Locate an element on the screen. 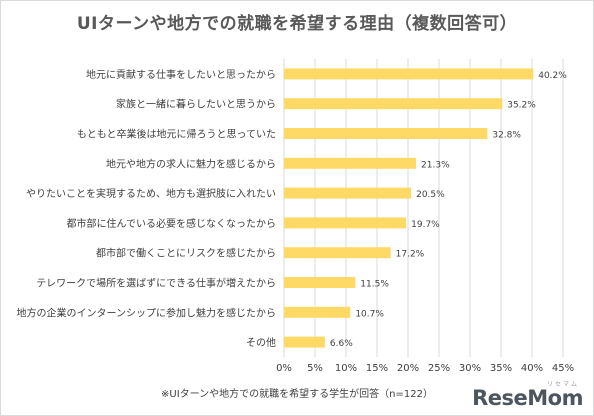 This screenshot has height=416, width=594. category-label: 地方の企業のインターンシップに参加し魅力を感じたから is located at coordinates (147, 312).